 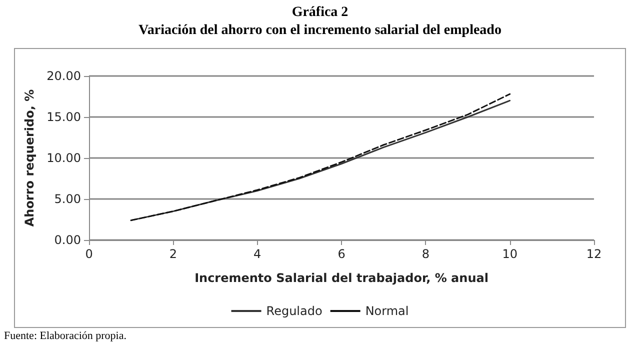 What do you see at coordinates (294, 311) in the screenshot?
I see `legend-label: Regulado` at bounding box center [294, 311].